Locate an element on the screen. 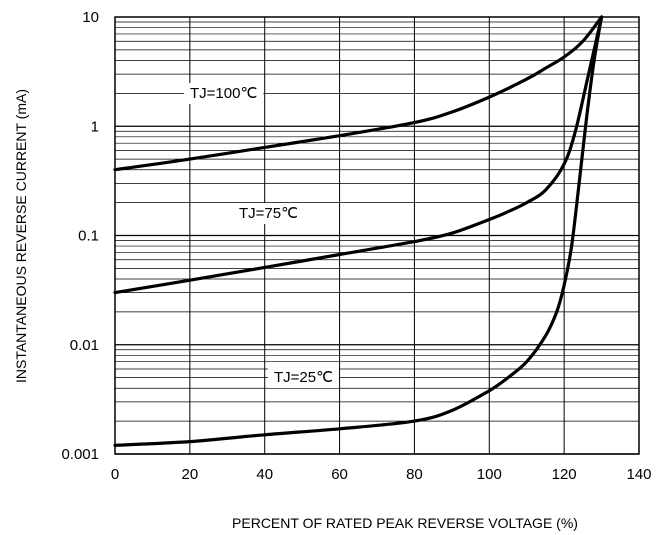 Image resolution: width=672 pixels, height=535 pixels. series-label-100: TJ=100℃ is located at coordinates (223, 93).